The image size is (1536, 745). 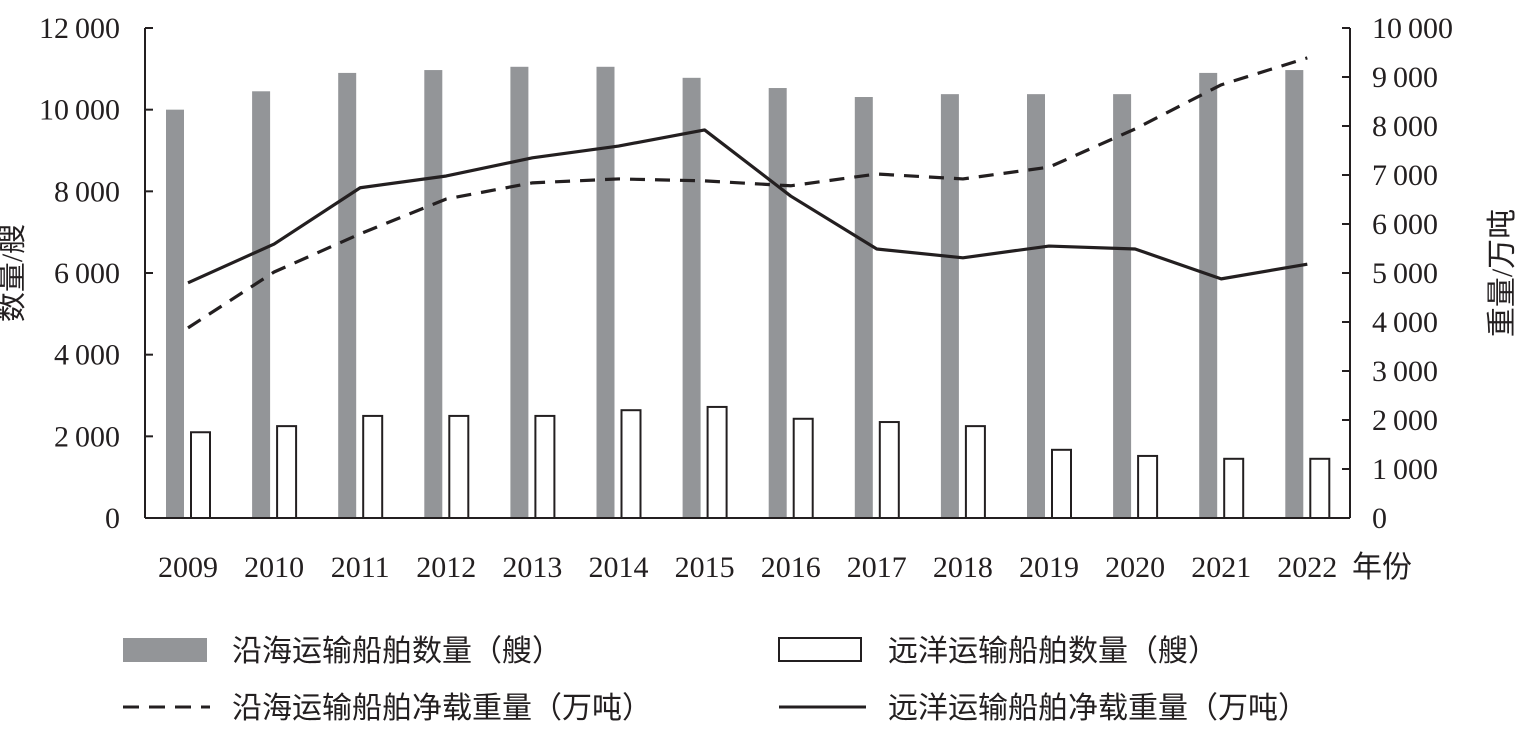 I want to click on y-axis-label: 数量/艘, so click(x=14, y=273).